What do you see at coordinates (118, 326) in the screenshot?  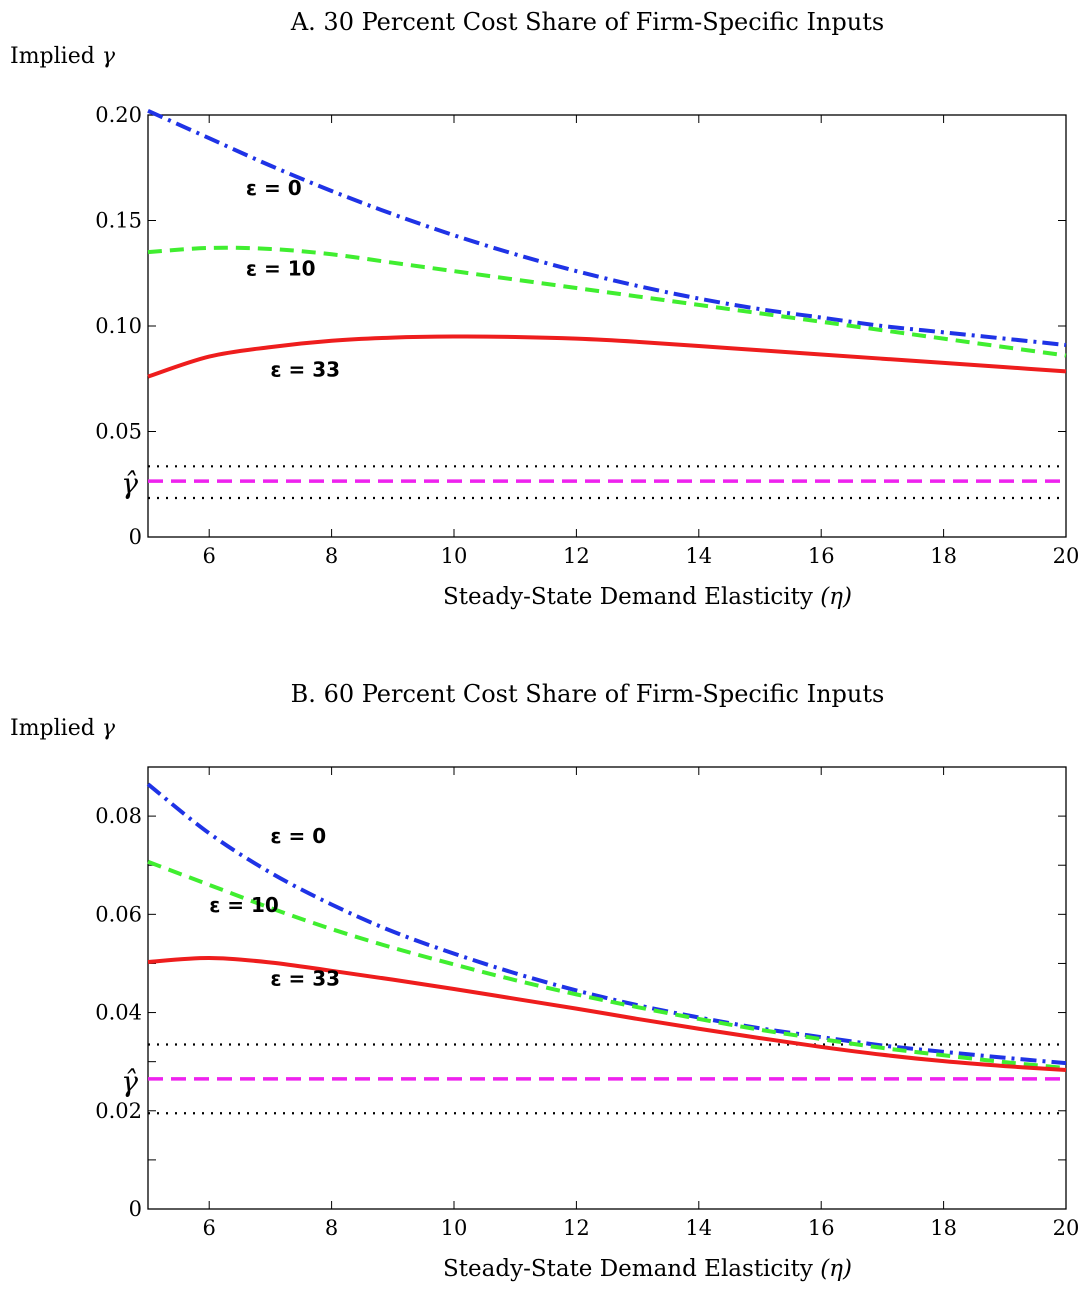 I see `y-tick-label: 0.10` at bounding box center [118, 326].